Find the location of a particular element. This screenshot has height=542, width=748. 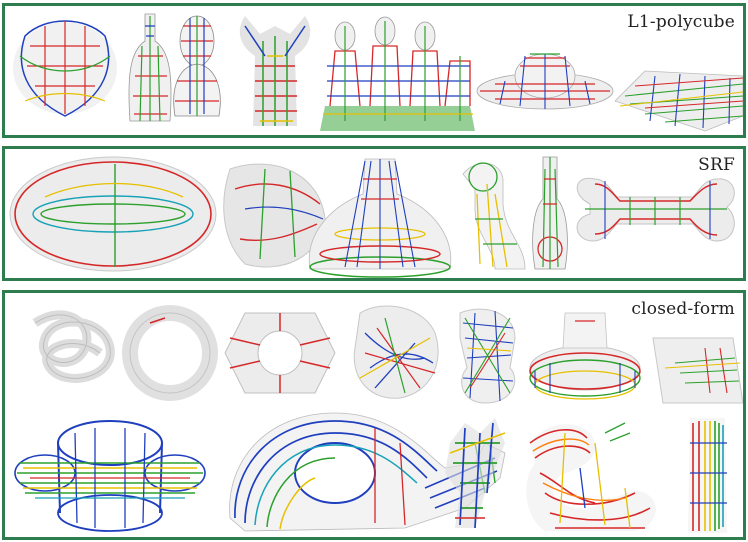

model-triangular-ring is located at coordinates (280, 353).